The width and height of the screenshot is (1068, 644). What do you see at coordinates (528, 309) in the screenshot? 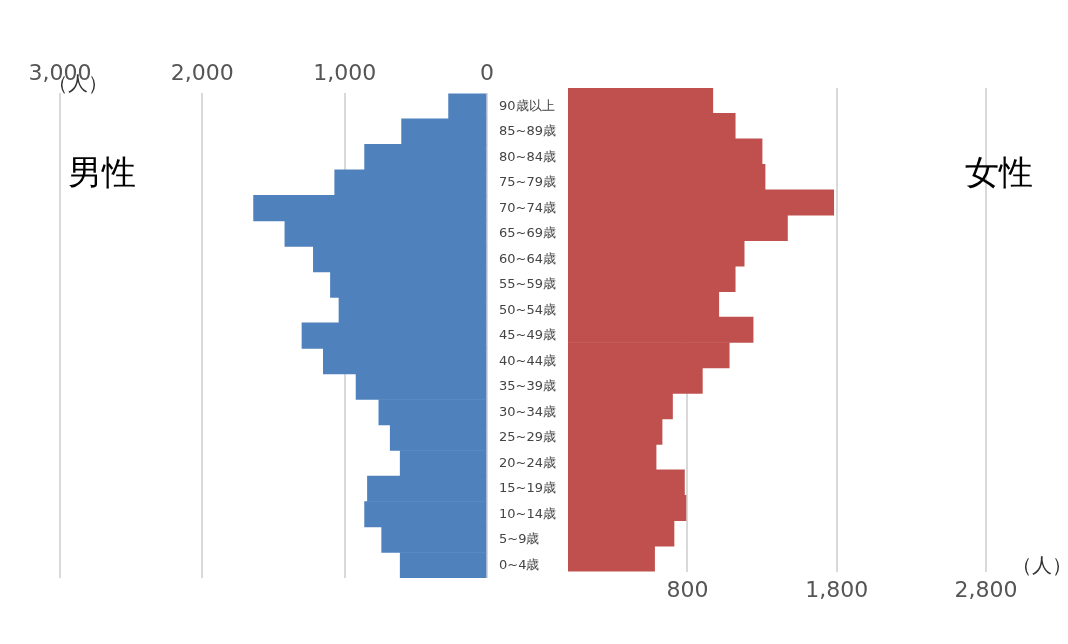
I see `y-tick-label: 50~54歳` at bounding box center [528, 309].